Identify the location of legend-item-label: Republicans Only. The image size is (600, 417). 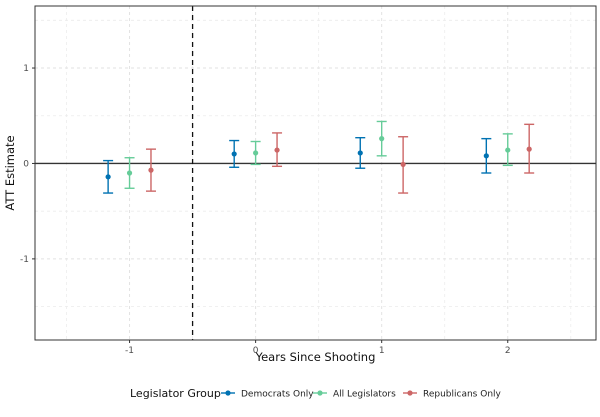
(462, 395).